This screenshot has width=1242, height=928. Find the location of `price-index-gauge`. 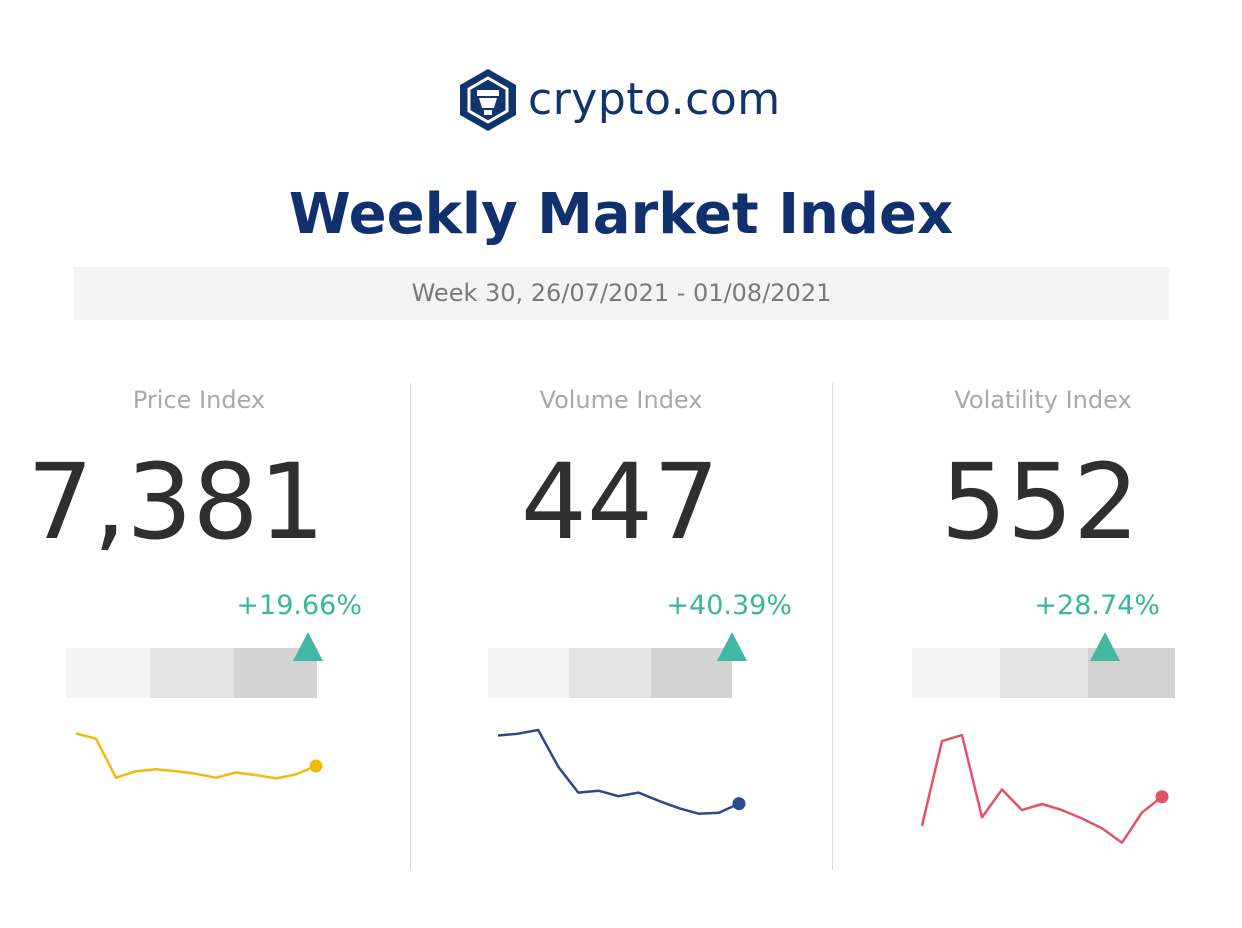

price-index-gauge is located at coordinates (191, 673).